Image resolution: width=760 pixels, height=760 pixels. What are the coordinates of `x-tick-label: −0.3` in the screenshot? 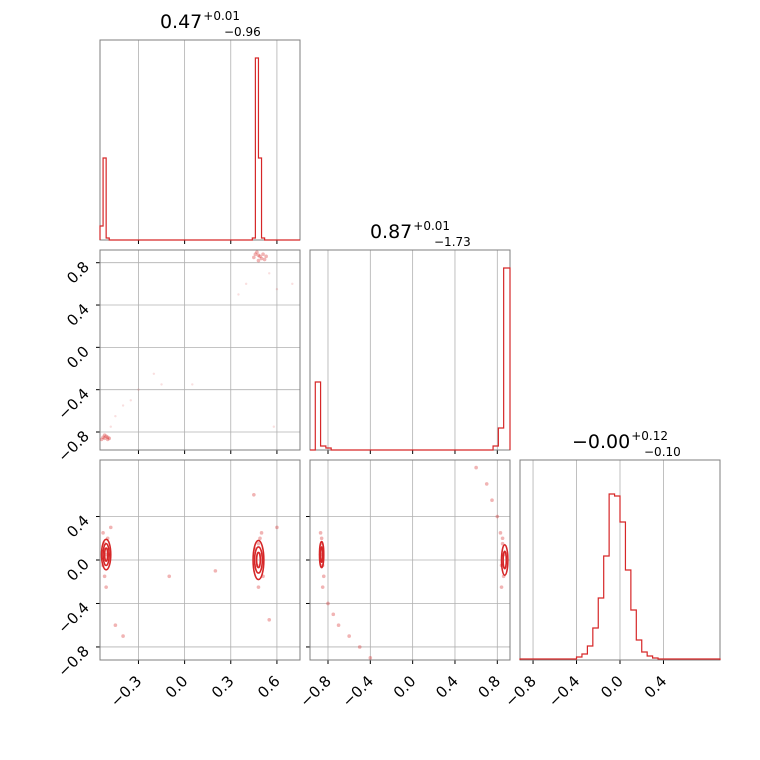 It's located at (126, 691).